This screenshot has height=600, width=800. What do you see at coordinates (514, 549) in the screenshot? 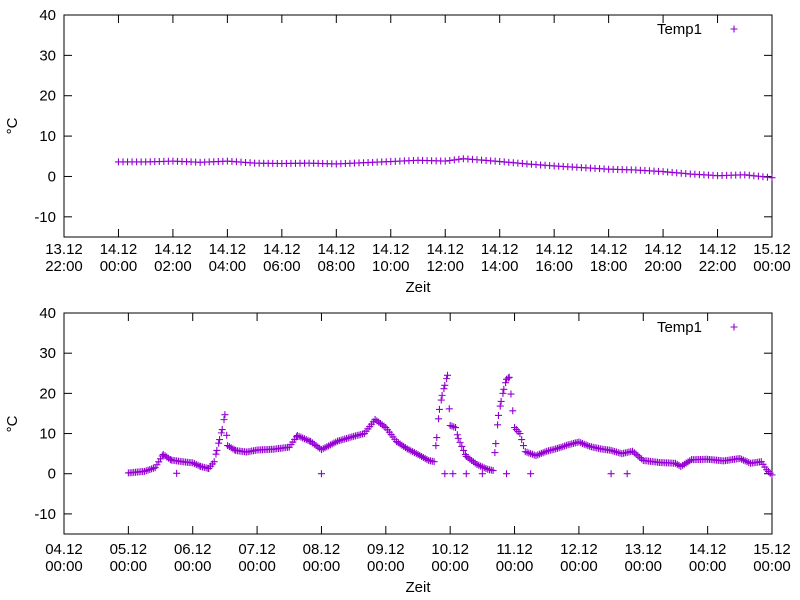
I see `x-tick-date-label: 11.12` at bounding box center [514, 549].